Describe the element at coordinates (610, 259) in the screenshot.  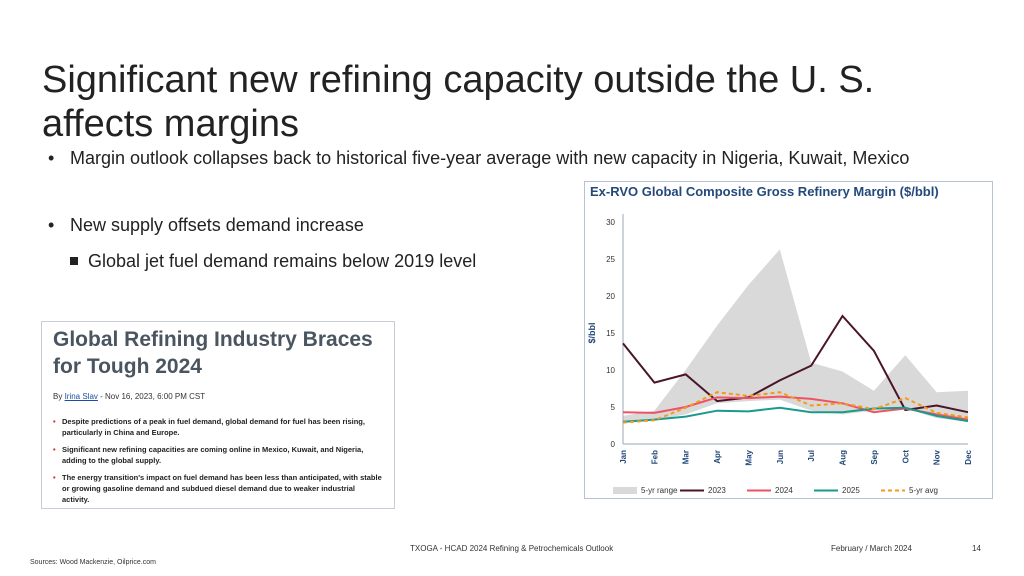
I see `y-tick-label: 25` at that location.